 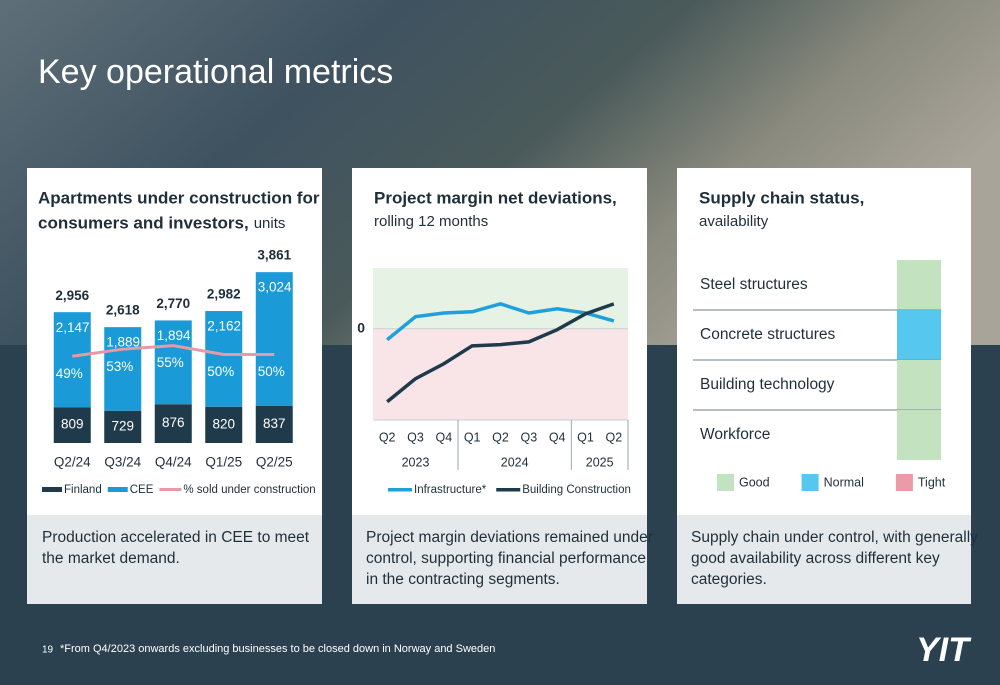 I want to click on bar-value-label: 1,894, so click(x=174, y=335).